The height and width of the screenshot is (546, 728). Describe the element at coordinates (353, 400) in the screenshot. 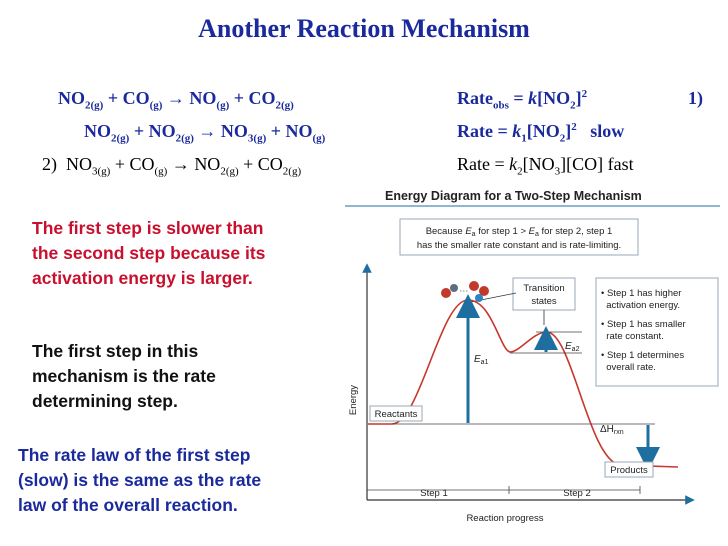

I see `energy-axis-label: Energy` at that location.